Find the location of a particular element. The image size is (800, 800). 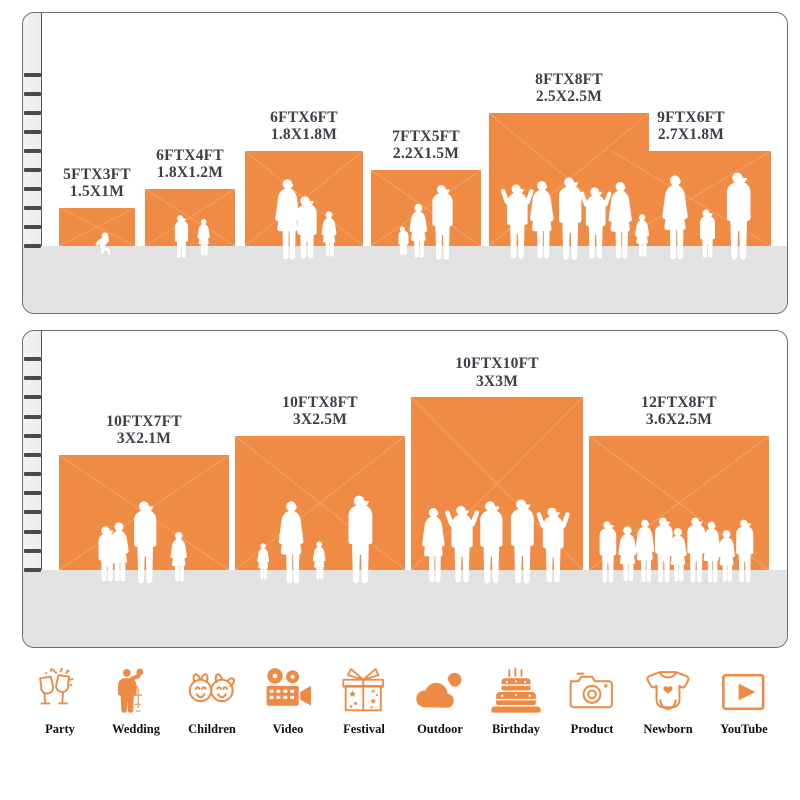

icon-cell-video: Video is located at coordinates (288, 698).